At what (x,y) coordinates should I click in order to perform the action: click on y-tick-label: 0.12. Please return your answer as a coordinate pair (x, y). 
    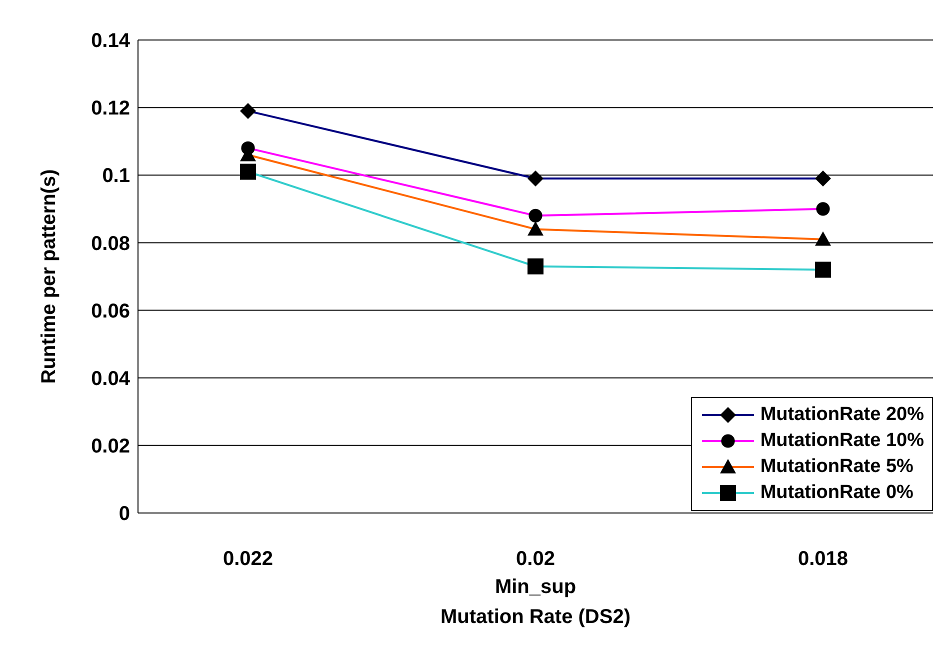
    Looking at the image, I should click on (110, 109).